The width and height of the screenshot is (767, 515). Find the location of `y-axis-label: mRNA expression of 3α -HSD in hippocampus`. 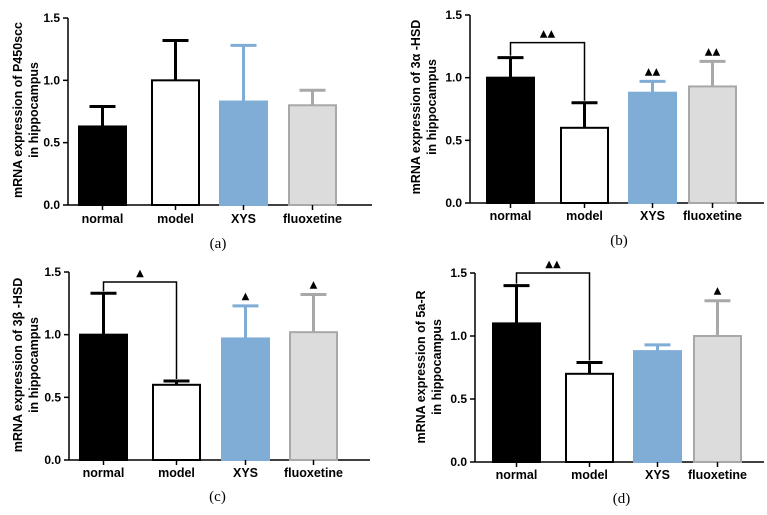

y-axis-label: mRNA expression of 3α -HSD in hippocampus is located at coordinates (424, 107).